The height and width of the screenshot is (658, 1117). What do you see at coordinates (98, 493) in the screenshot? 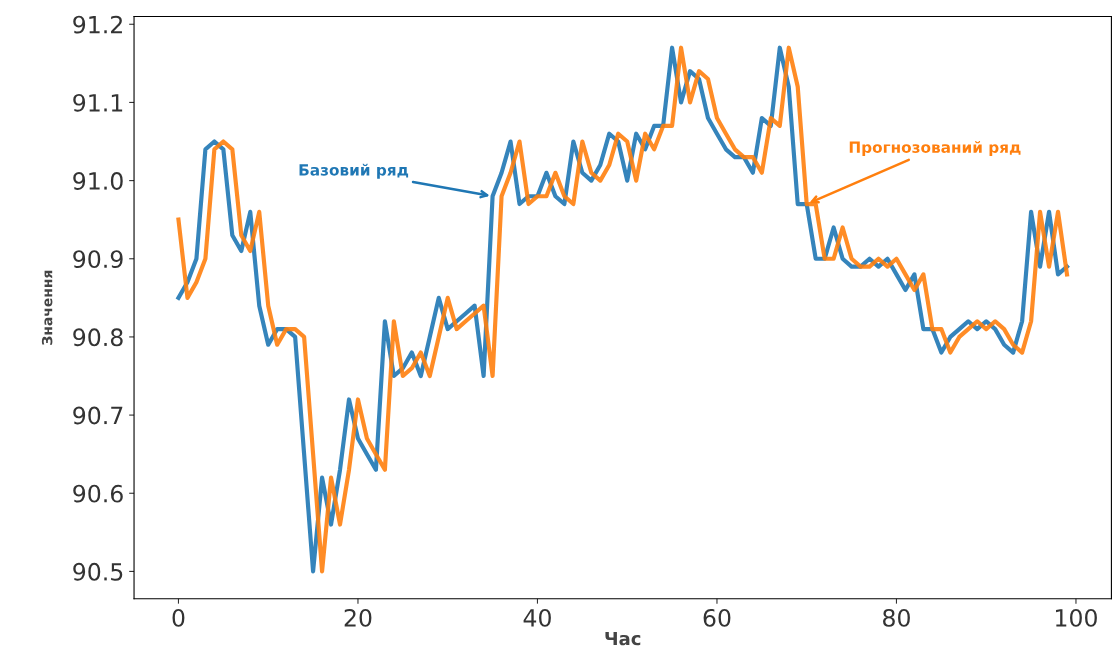
I see `y-tick-label: 90.6` at bounding box center [98, 493].